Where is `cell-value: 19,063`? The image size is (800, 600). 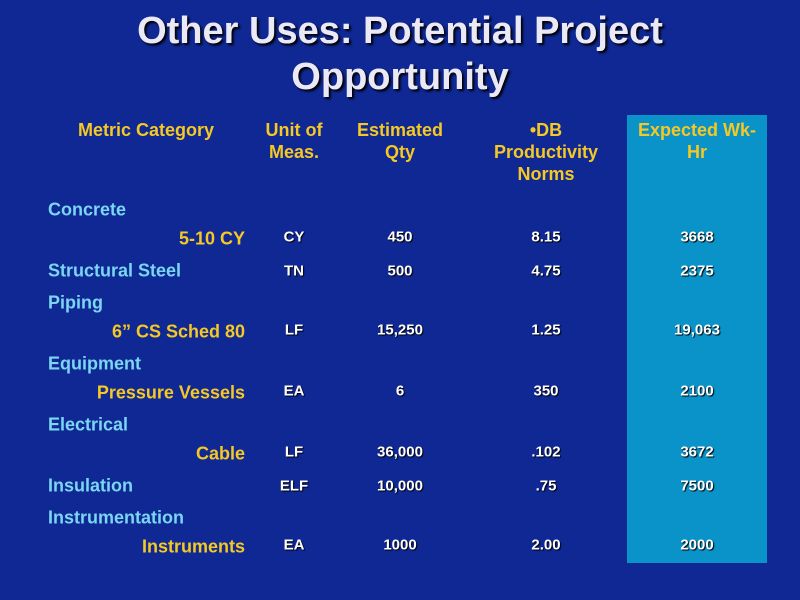 cell-value: 19,063 is located at coordinates (697, 330).